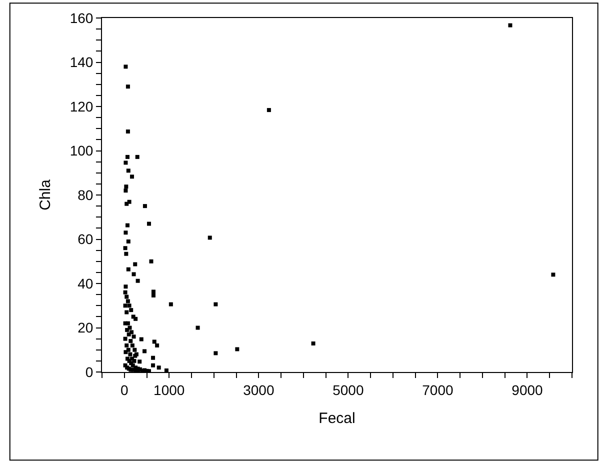 The image size is (601, 462). Describe the element at coordinates (89, 372) in the screenshot. I see `y-tick-label: 0` at that location.